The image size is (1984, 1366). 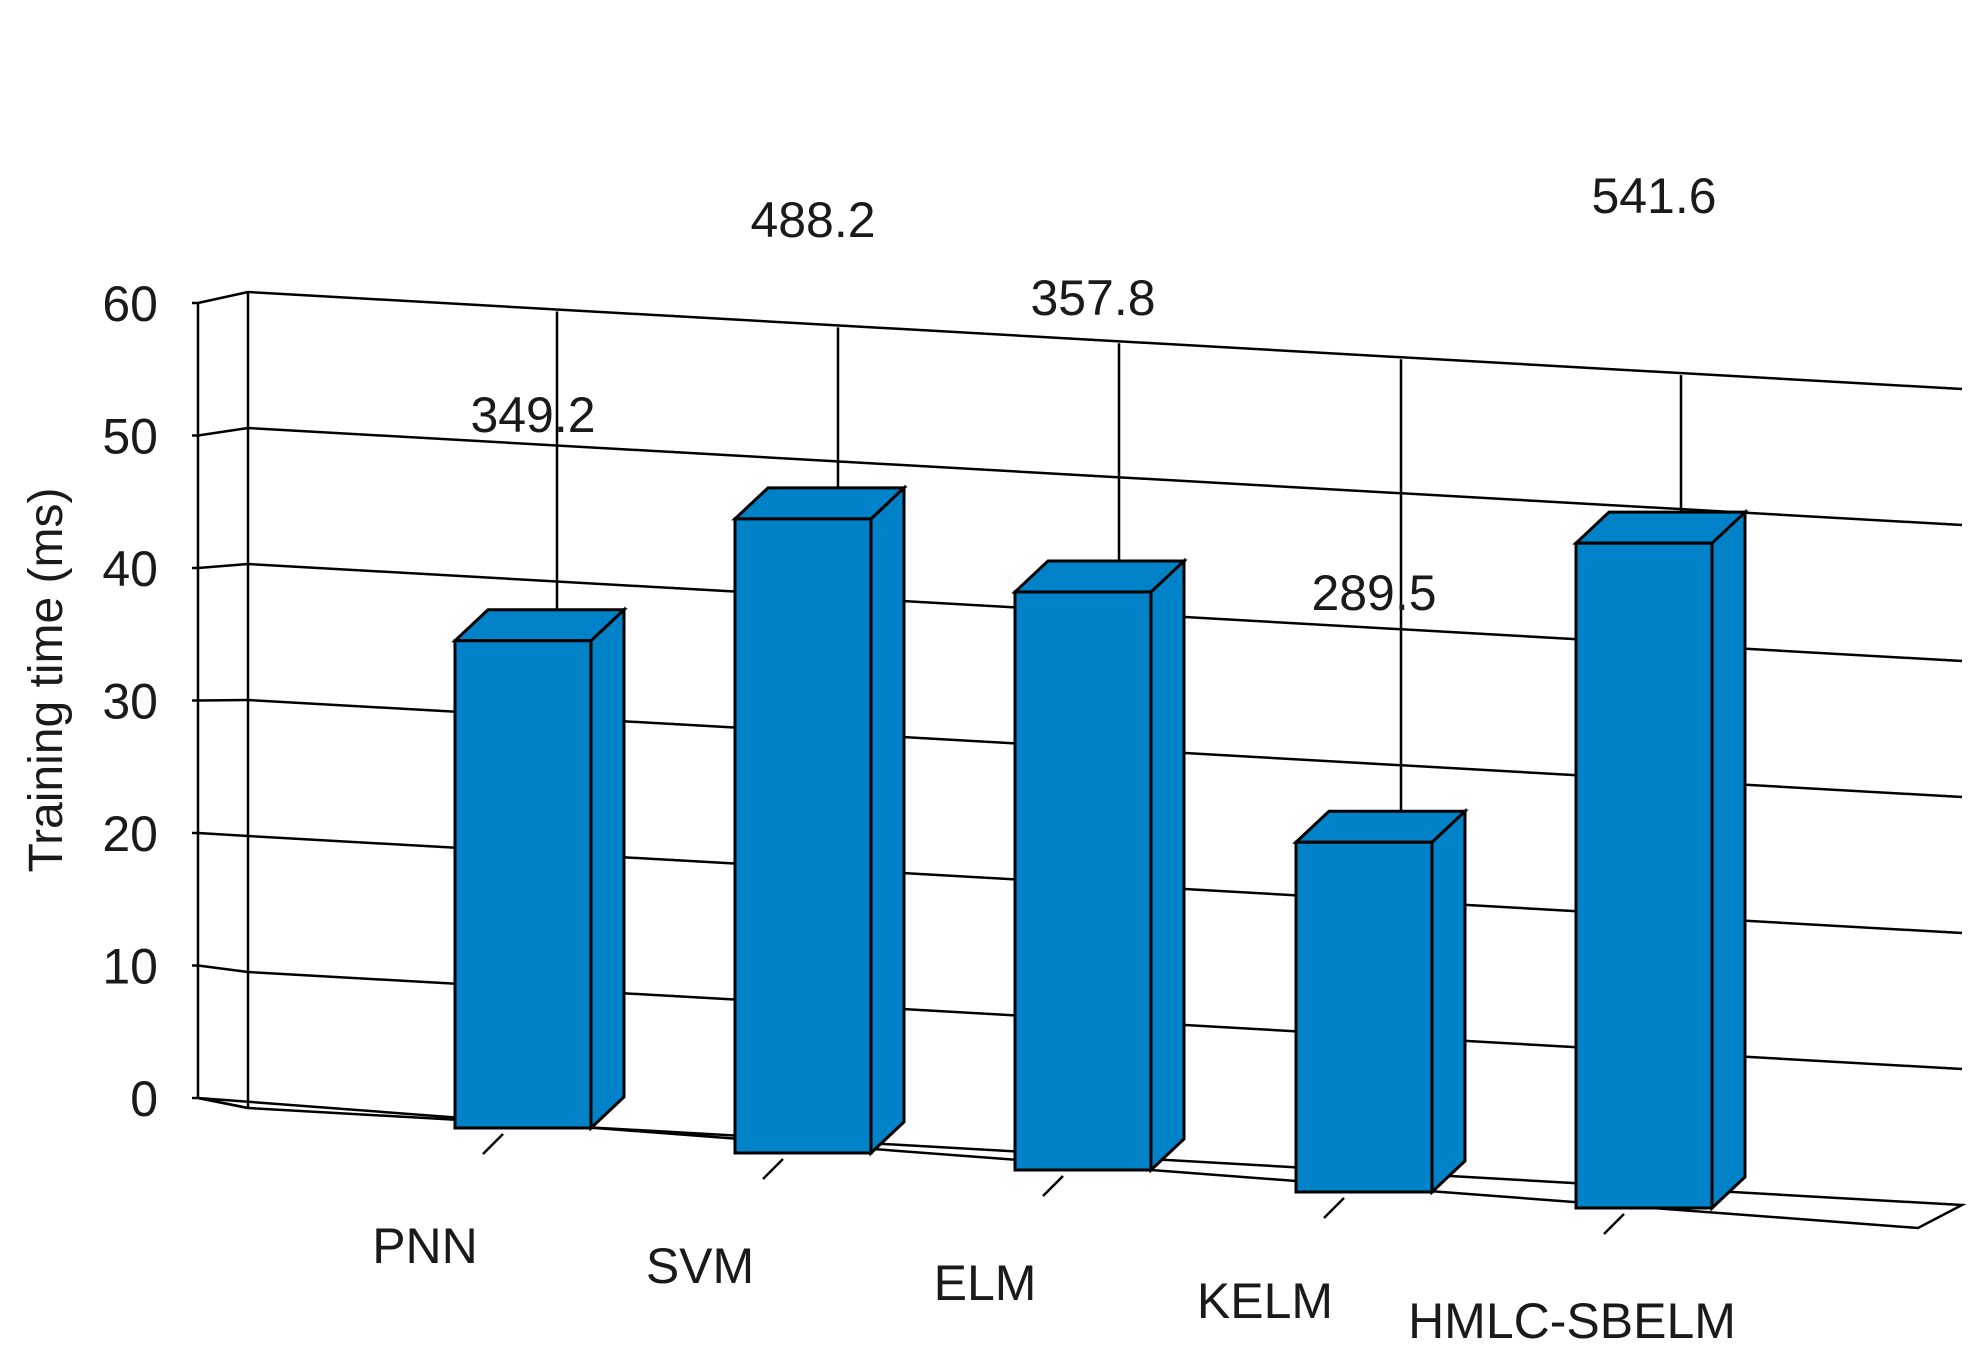 I want to click on category-label: ELM, so click(x=985, y=1283).